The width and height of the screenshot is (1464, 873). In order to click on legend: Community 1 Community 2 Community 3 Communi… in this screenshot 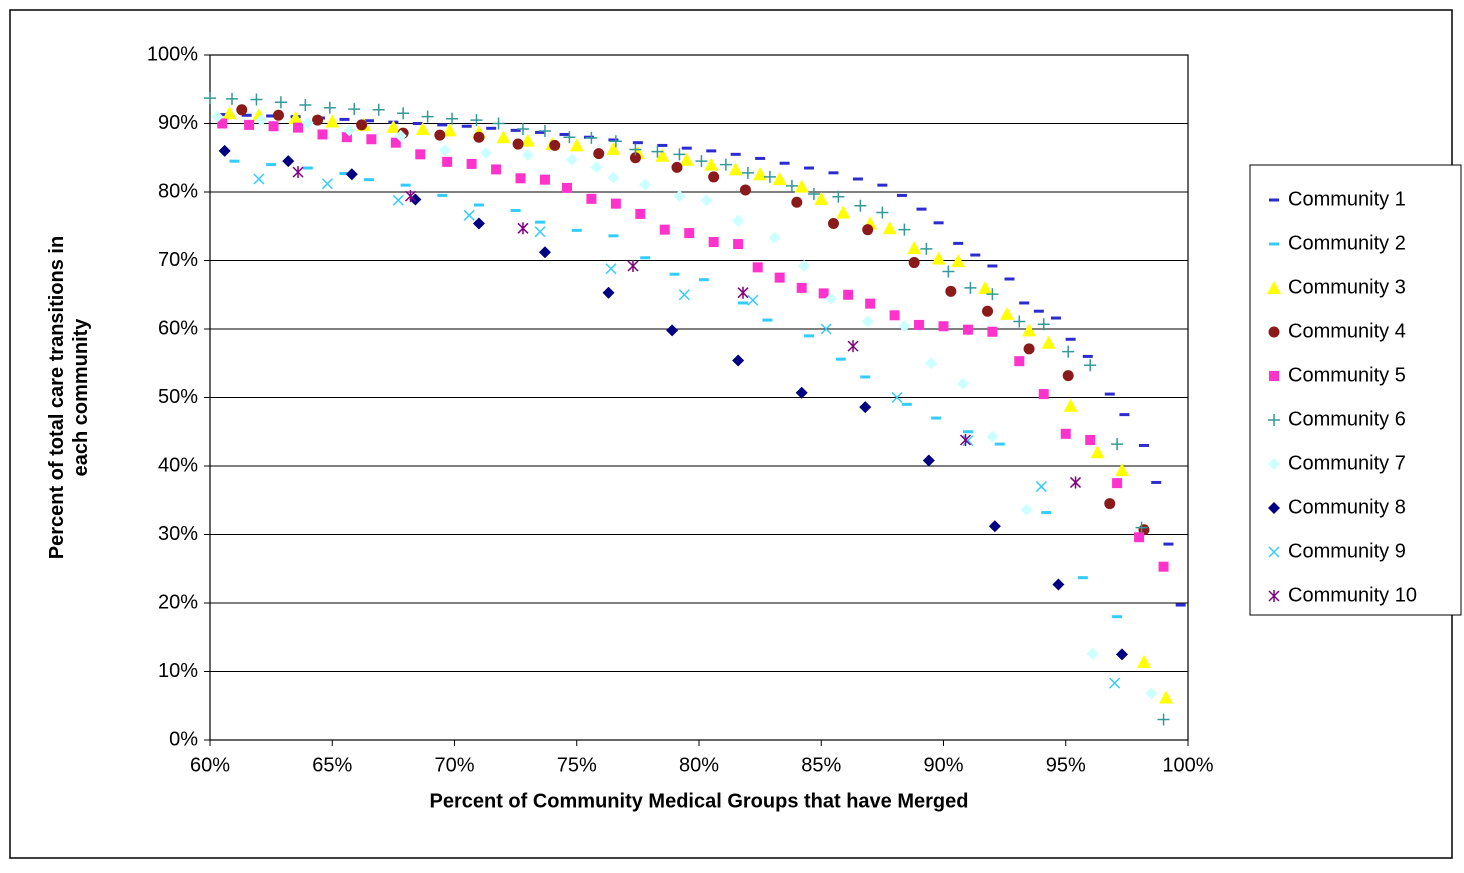, I will do `click(1355, 390)`.